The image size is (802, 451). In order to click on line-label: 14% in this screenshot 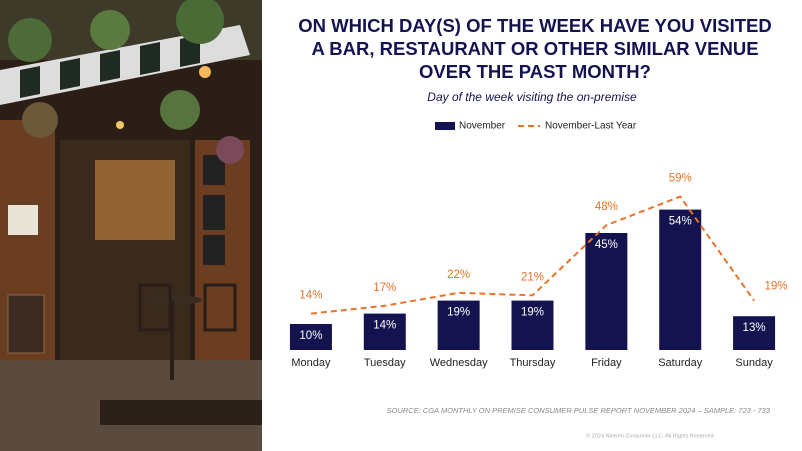, I will do `click(310, 296)`.